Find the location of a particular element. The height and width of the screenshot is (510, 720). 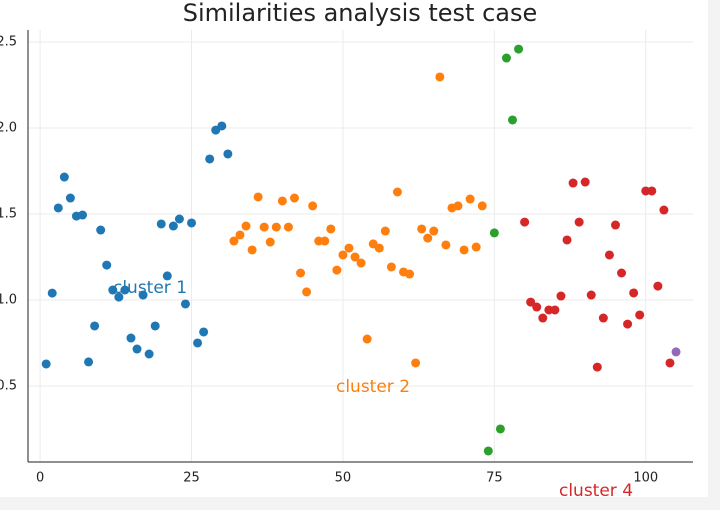

chart-title: Similarities analysis test case is located at coordinates (360, 13).